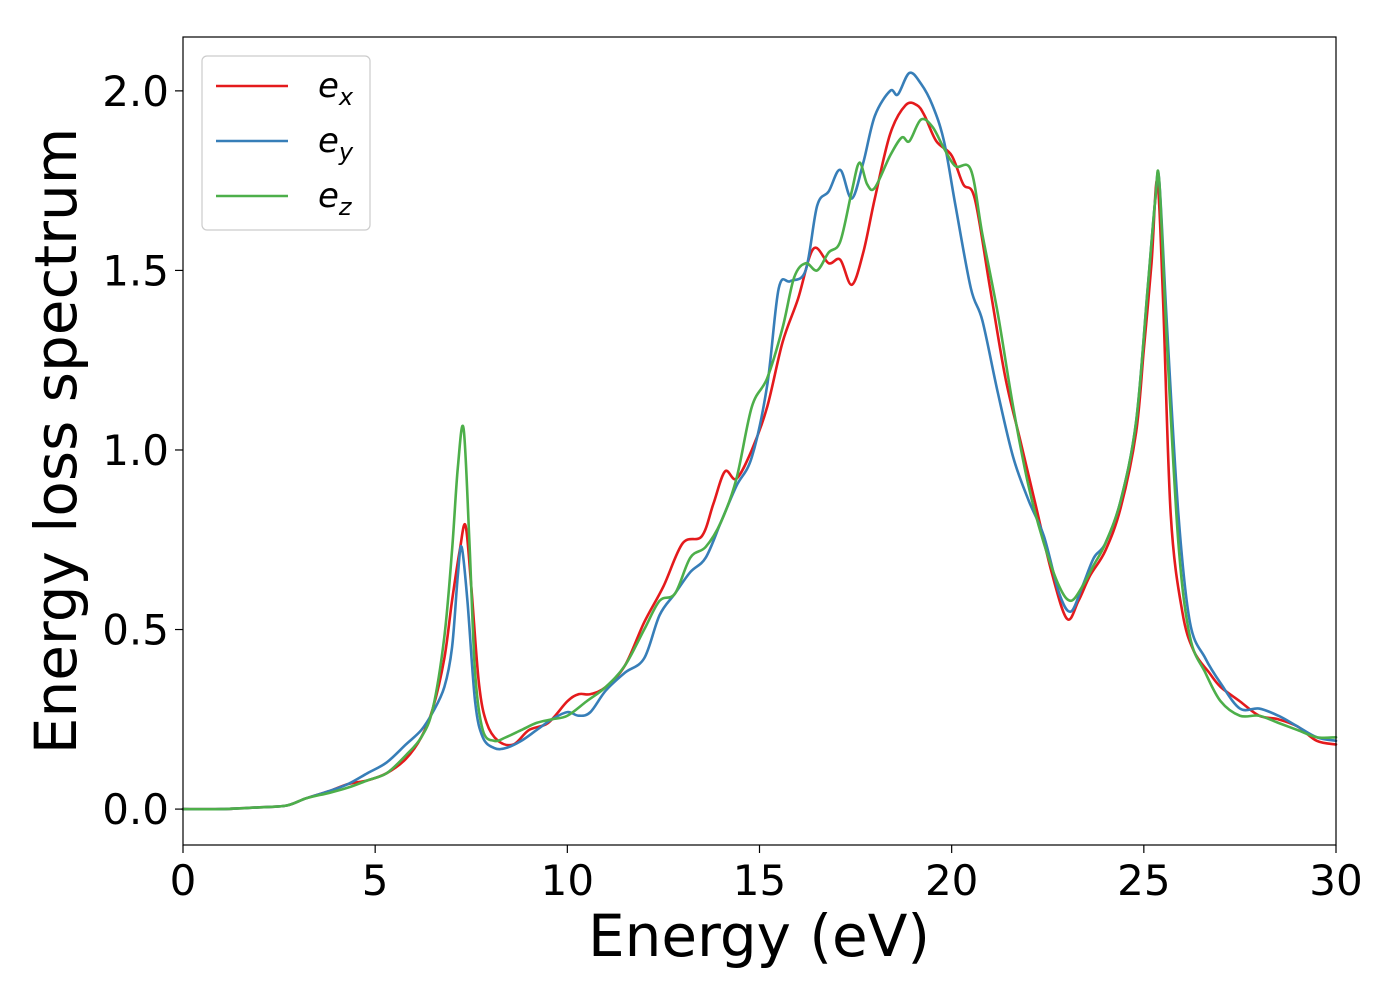 Image resolution: width=1400 pixels, height=1000 pixels. I want to click on x-axis: 0 5 10 15 20 25 30, so click(766, 875).